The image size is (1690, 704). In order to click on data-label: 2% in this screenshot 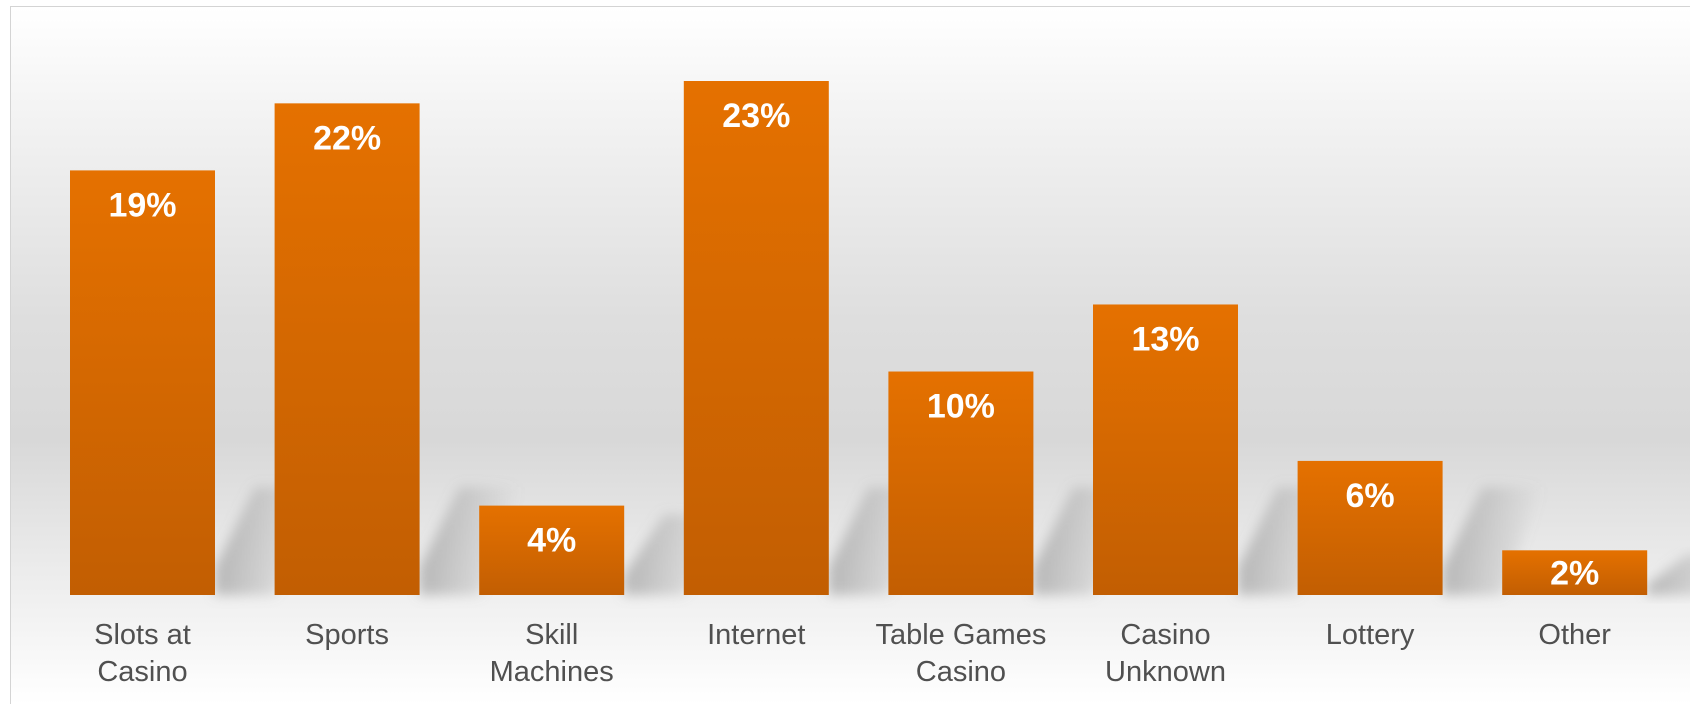, I will do `click(1574, 574)`.